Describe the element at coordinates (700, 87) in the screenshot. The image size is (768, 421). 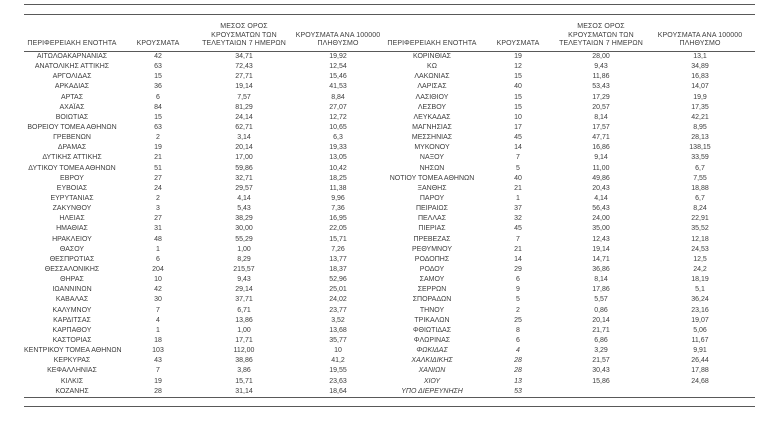
I see `per100k-cell: 14,07` at that location.